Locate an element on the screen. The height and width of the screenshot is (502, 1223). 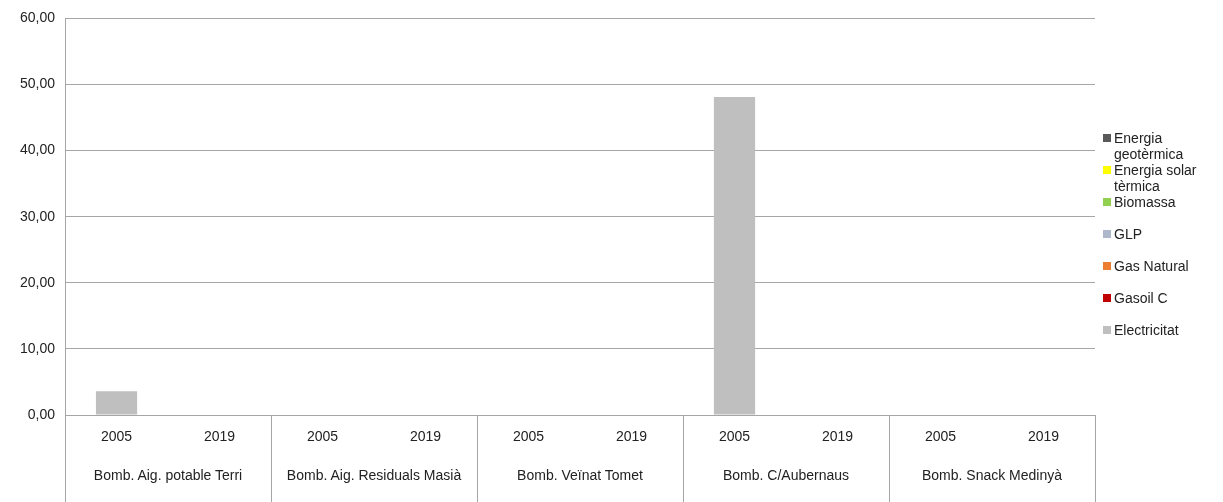
y-tick-label: 60,00 is located at coordinates (37, 17).